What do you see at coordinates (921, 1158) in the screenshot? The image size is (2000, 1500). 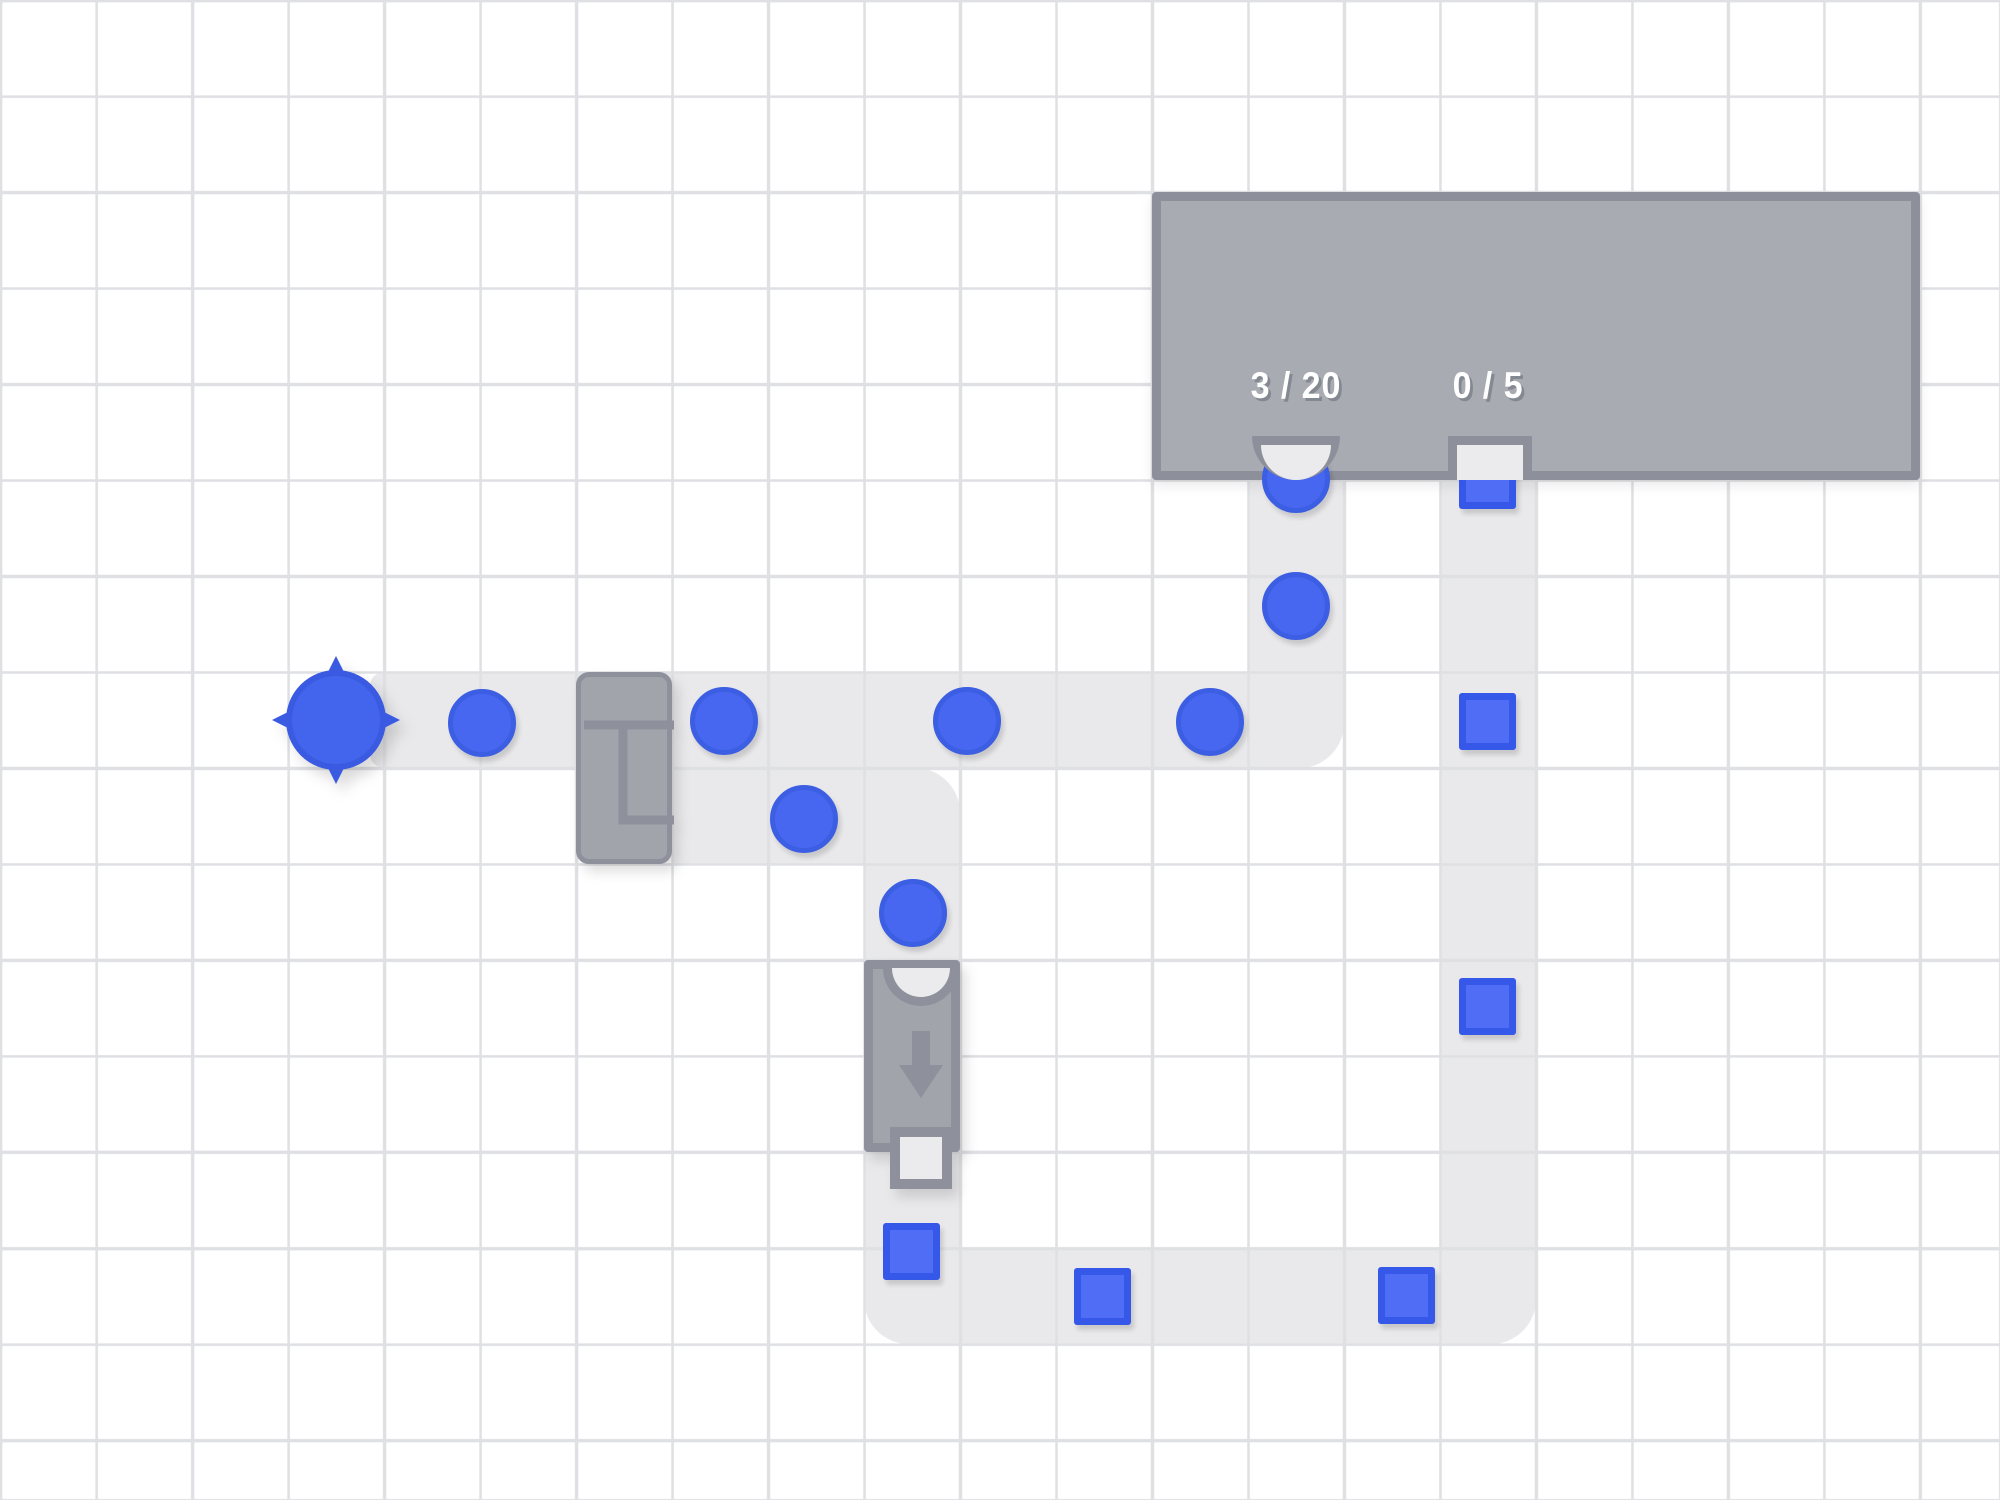 I see `processor-output-port` at bounding box center [921, 1158].